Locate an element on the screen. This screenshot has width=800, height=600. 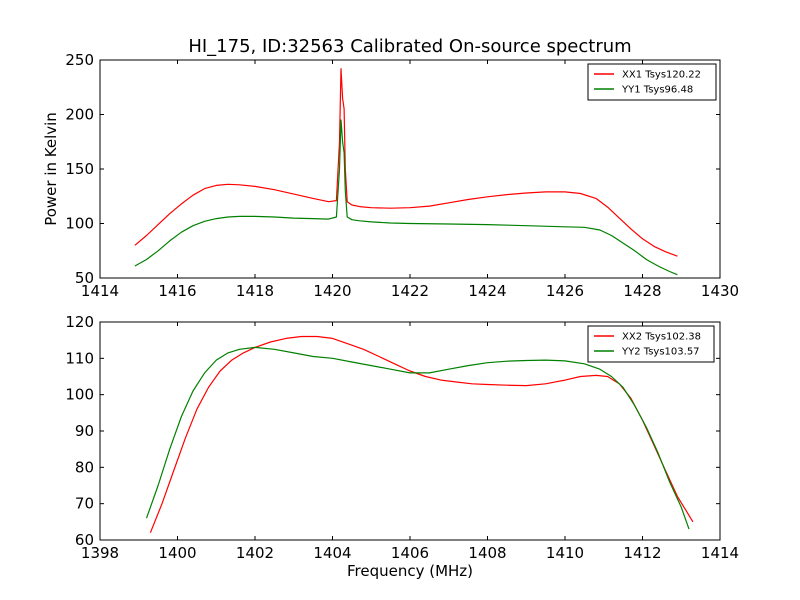
legend-label: XX2 Tsys102.38 is located at coordinates (661, 337).